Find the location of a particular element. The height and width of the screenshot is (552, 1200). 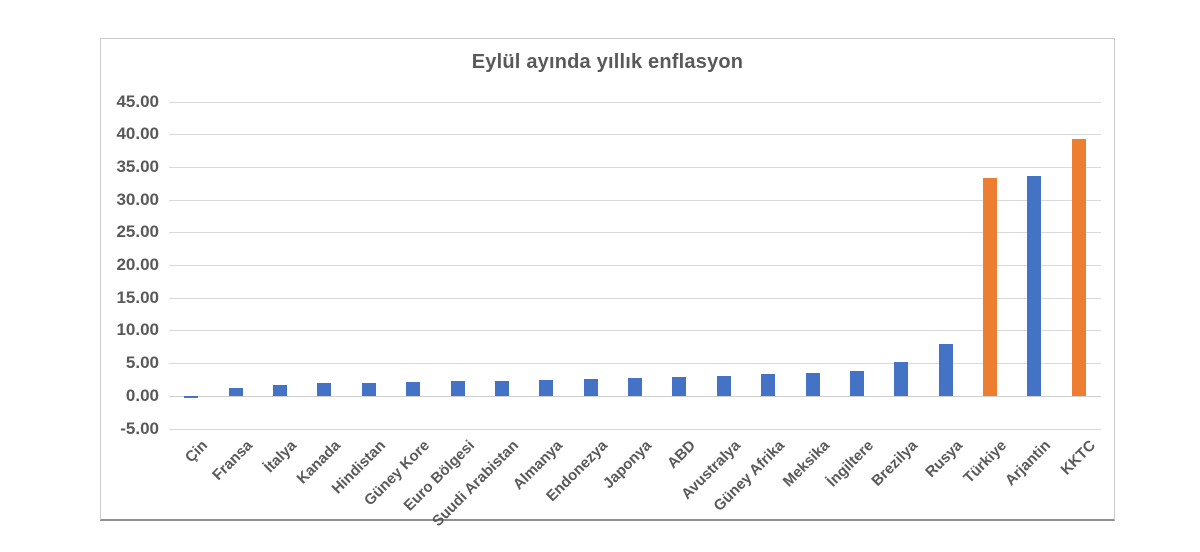

chart-title: Eylül ayında yıllık enflasyon is located at coordinates (607, 62).